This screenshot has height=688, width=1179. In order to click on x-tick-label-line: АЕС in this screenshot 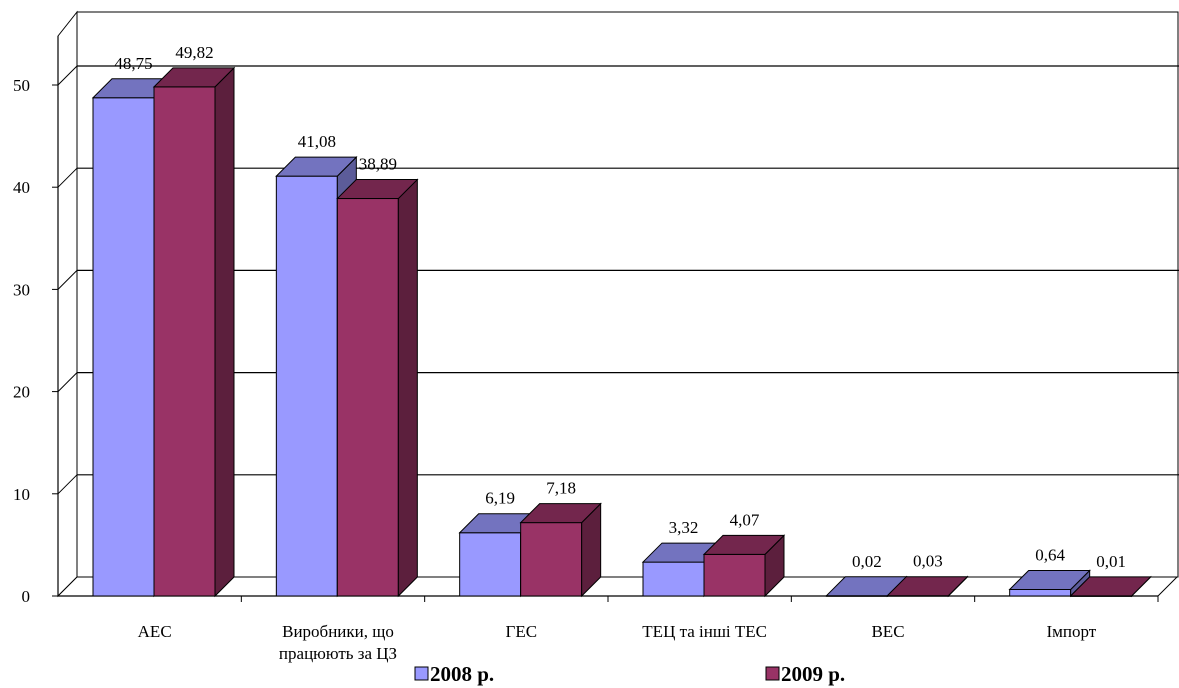, I will do `click(155, 631)`.